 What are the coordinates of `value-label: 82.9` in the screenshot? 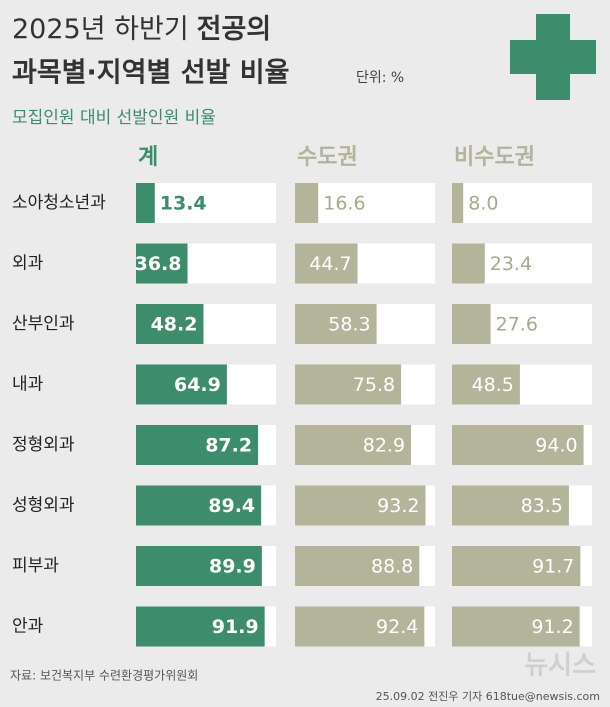 It's located at (384, 446).